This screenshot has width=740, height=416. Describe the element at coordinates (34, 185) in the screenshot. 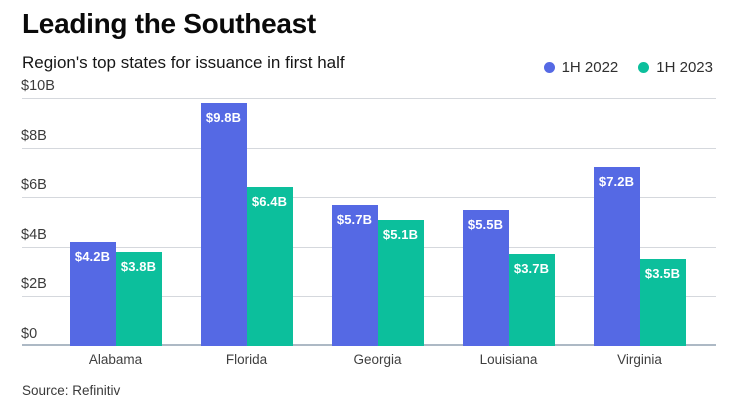

I see `y-axis-tick-label: $6B` at that location.